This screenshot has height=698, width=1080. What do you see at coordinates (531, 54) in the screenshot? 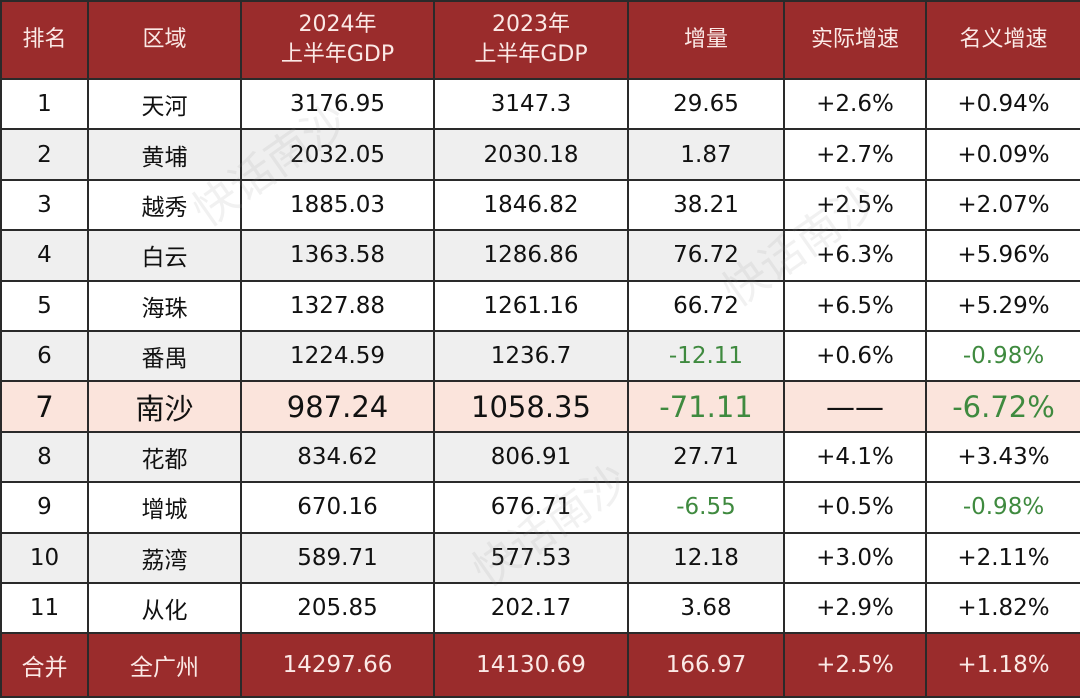
I see `header-gdp-2023-label: 上半年GDP` at bounding box center [531, 54].